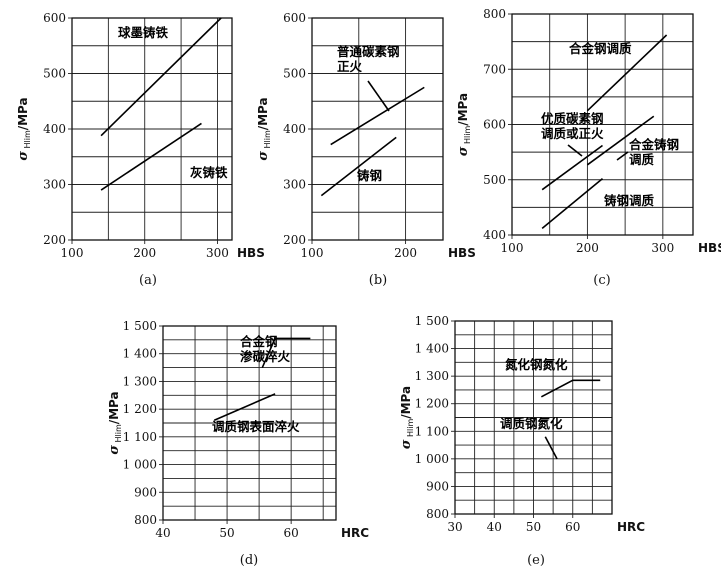 This screenshot has width=721, height=573. I want to click on series-label: 合金钢调质, so click(600, 48).